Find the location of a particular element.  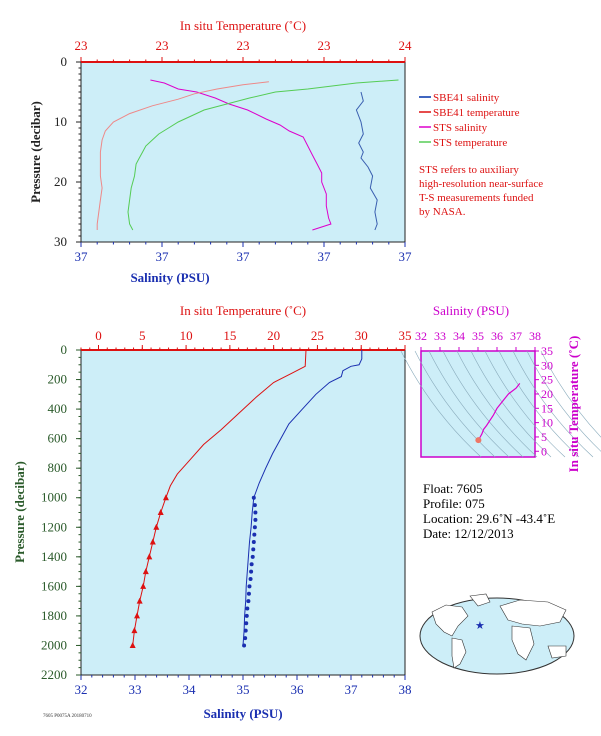

lower-top-ticks: 0 5 10 15 20 25 30 35 is located at coordinates (246, 339).